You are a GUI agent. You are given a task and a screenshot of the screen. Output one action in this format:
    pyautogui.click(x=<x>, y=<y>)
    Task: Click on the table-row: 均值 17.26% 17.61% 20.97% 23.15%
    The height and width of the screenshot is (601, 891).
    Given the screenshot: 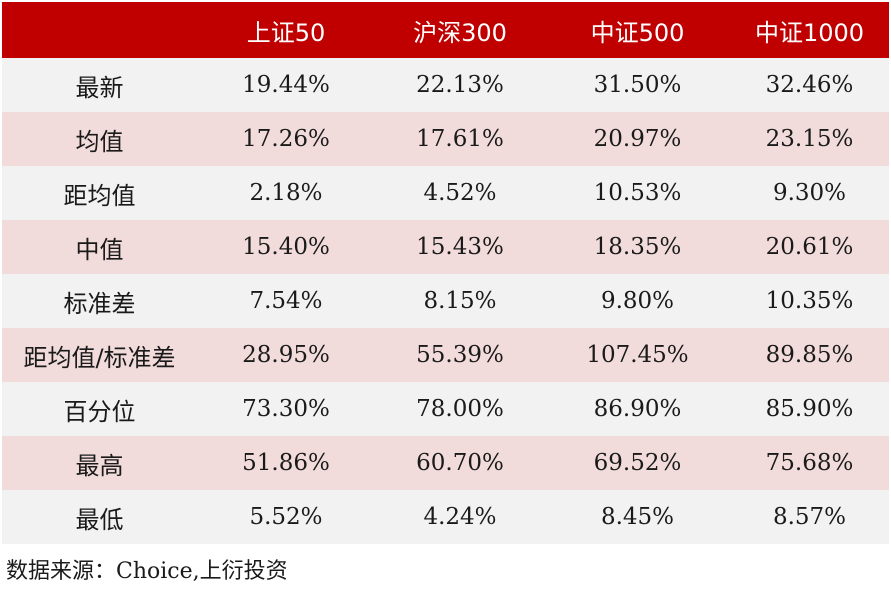 What is the action you would take?
    pyautogui.click(x=445, y=139)
    